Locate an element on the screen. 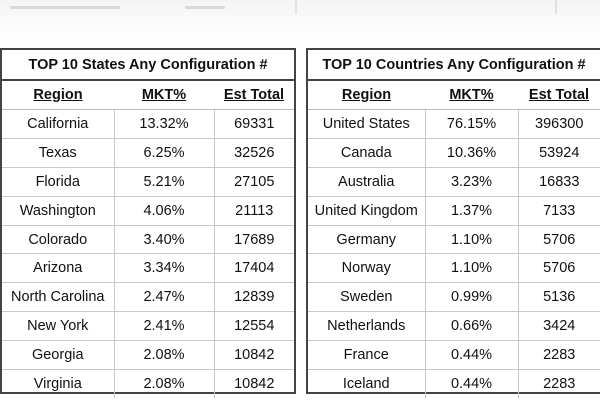 The image size is (600, 400). table-row: Florida 5.21% 27105 is located at coordinates (148, 182).